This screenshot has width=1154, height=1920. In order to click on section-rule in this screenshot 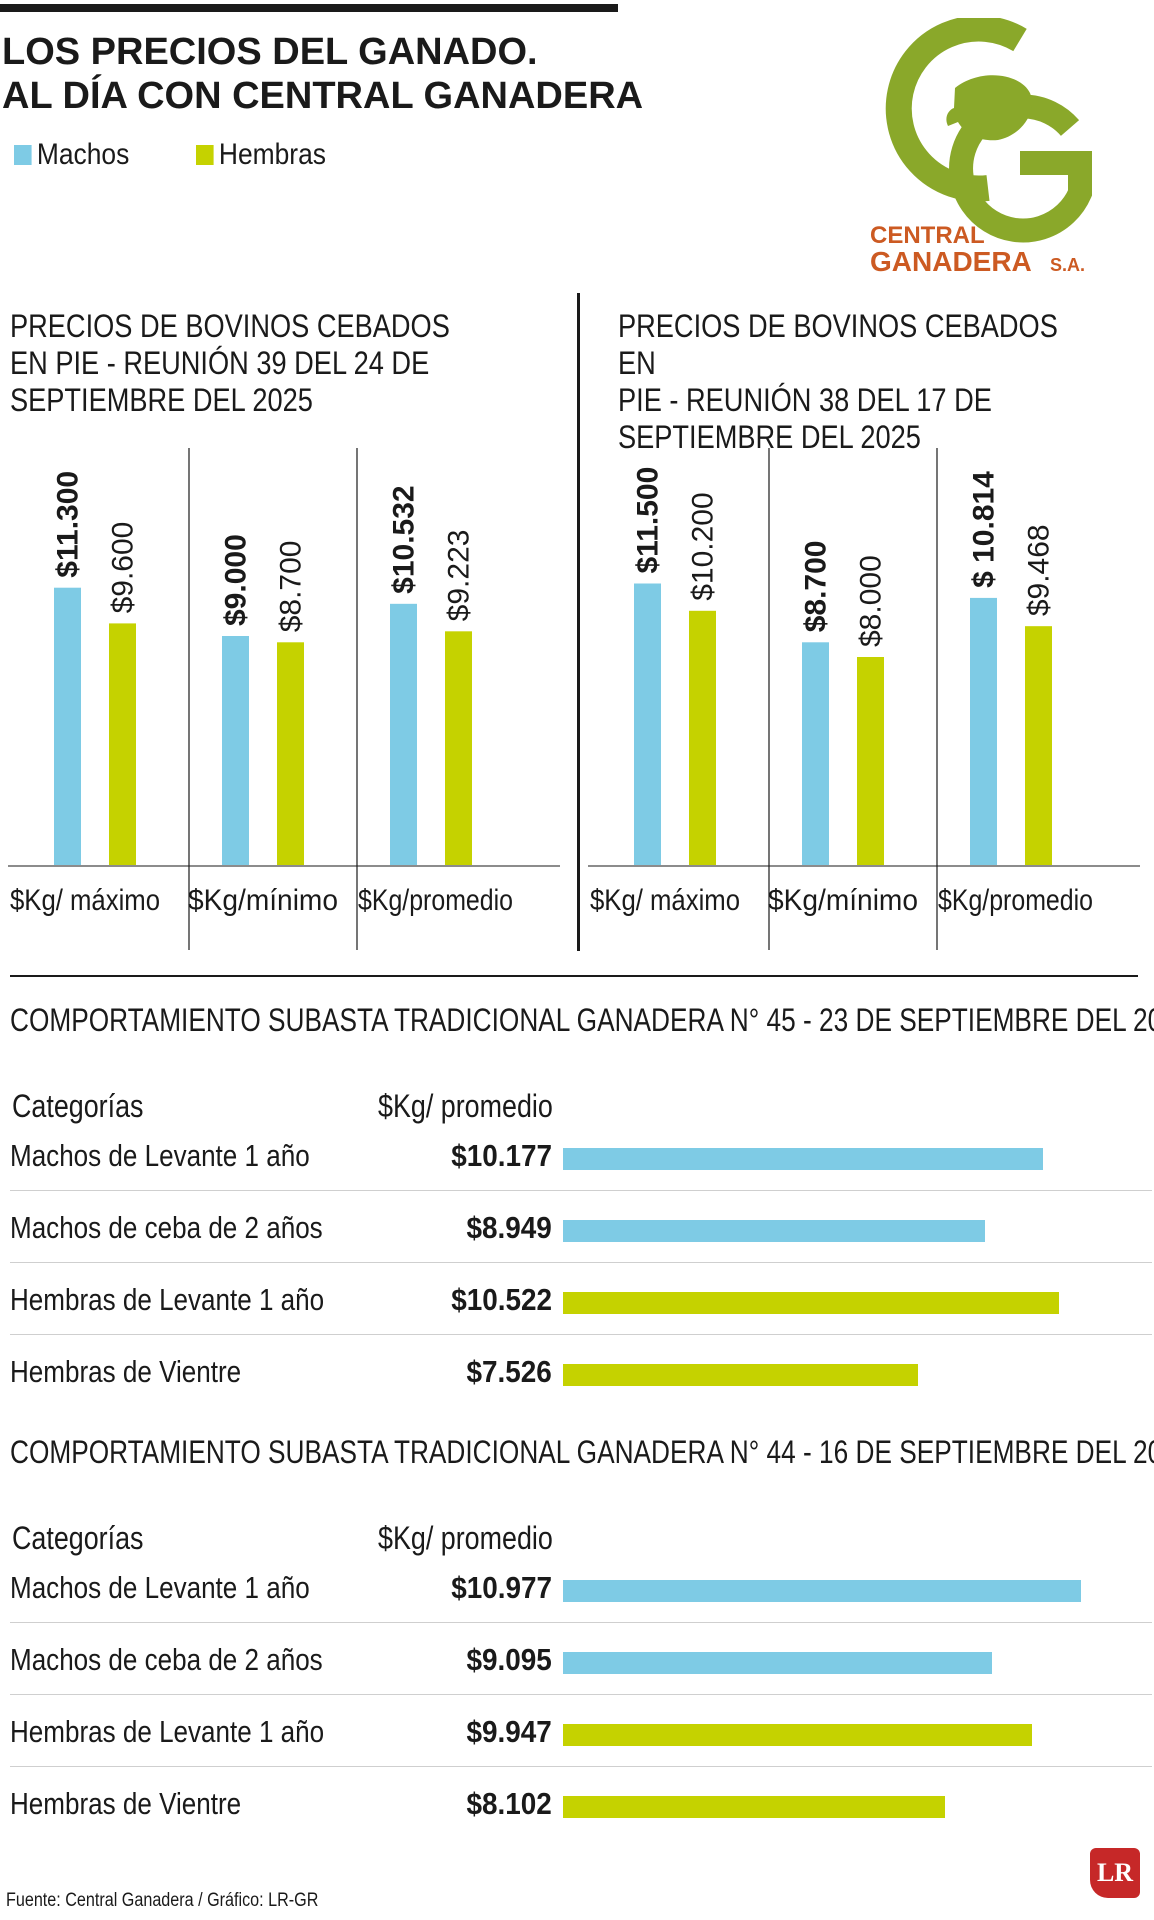, I will do `click(574, 976)`.